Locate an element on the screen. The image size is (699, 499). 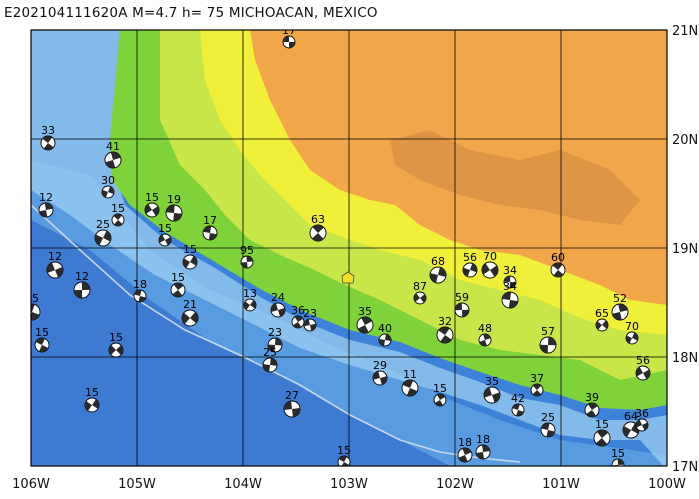
focal-mechanism-beachball: 12 is located at coordinates (46, 204).